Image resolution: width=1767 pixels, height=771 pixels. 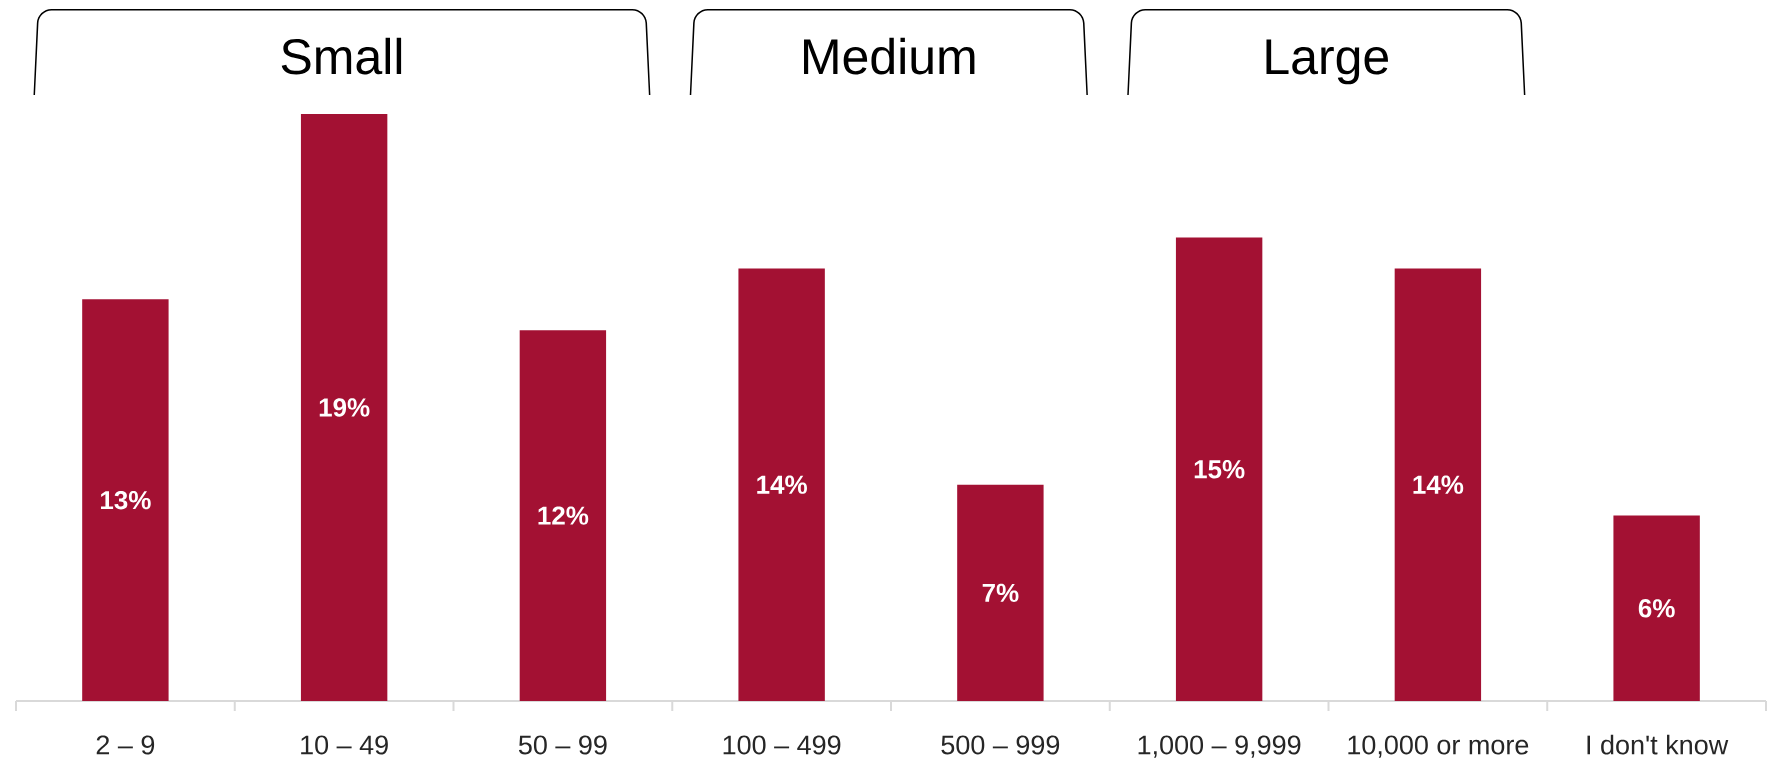 I want to click on text: Large, so click(x=1327, y=62).